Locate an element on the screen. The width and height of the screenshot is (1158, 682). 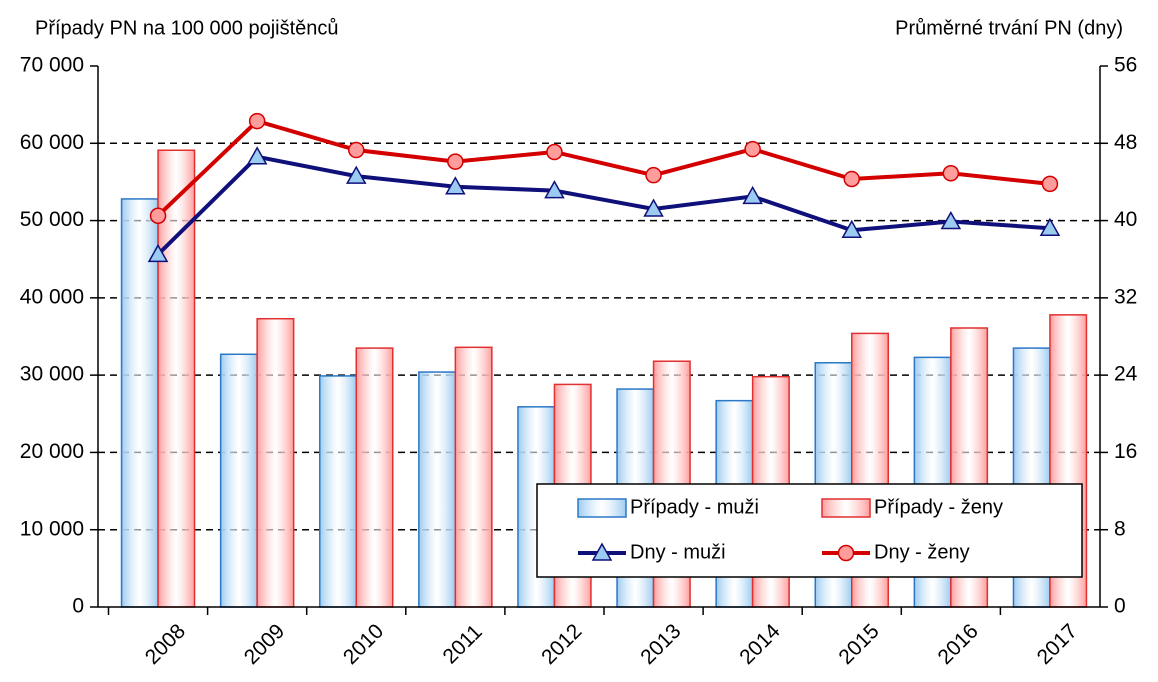
y2-tick-label: 32 is located at coordinates (1125, 296).